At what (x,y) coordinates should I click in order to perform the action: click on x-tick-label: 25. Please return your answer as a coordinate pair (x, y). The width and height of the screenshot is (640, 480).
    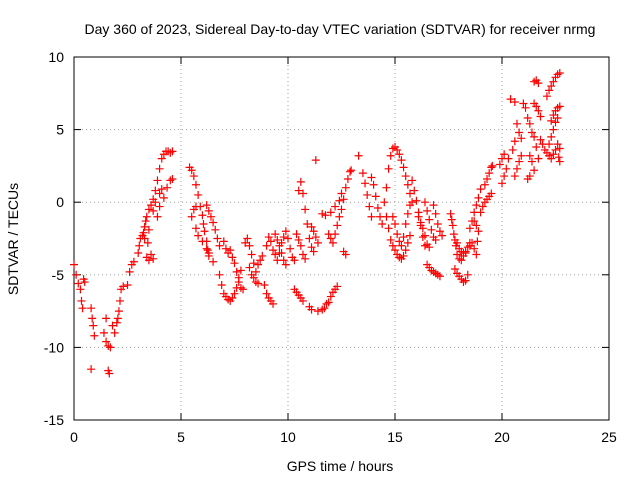
    Looking at the image, I should click on (609, 437).